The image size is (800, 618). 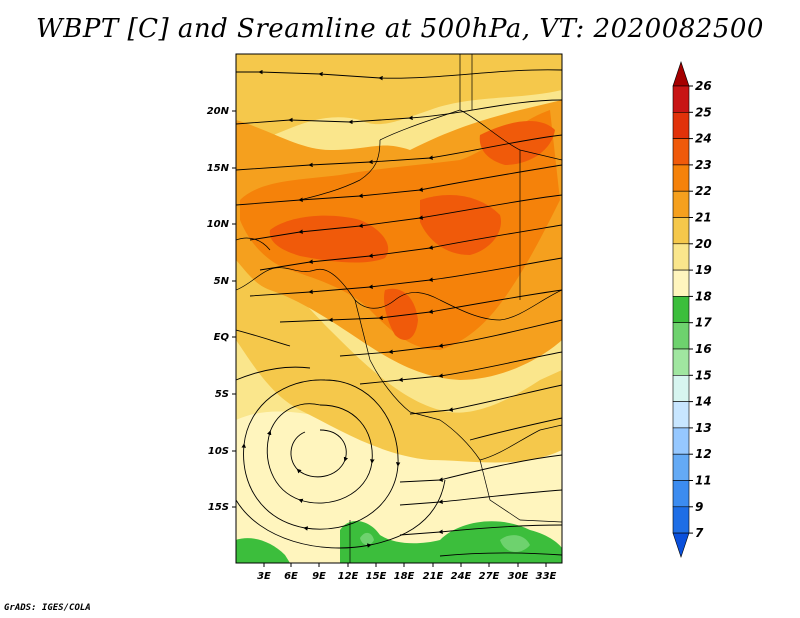 I want to click on colorbar-labels: 26 25 24 23 22 21 20 19 18 17 16 15 14 13 12 11 9 7, so click(x=700, y=309).